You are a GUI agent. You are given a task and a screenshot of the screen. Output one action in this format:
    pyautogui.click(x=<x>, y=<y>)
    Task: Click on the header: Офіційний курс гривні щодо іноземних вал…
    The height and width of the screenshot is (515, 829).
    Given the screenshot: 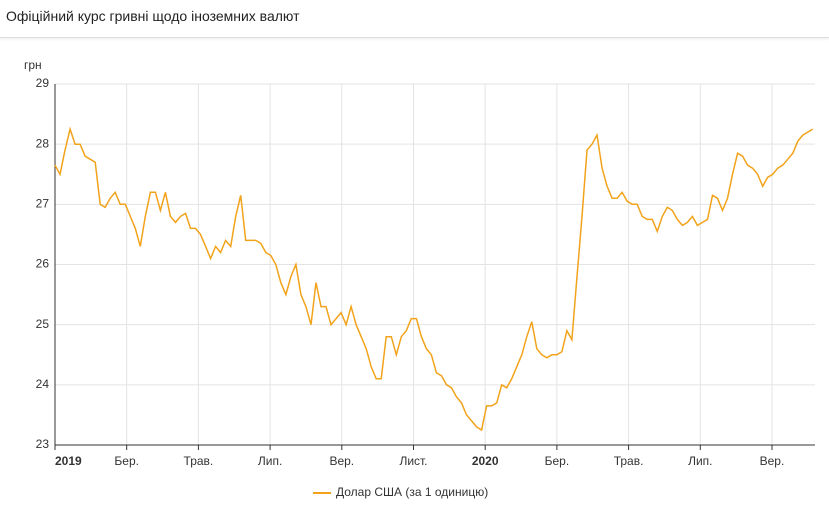 What is the action you would take?
    pyautogui.click(x=414, y=19)
    